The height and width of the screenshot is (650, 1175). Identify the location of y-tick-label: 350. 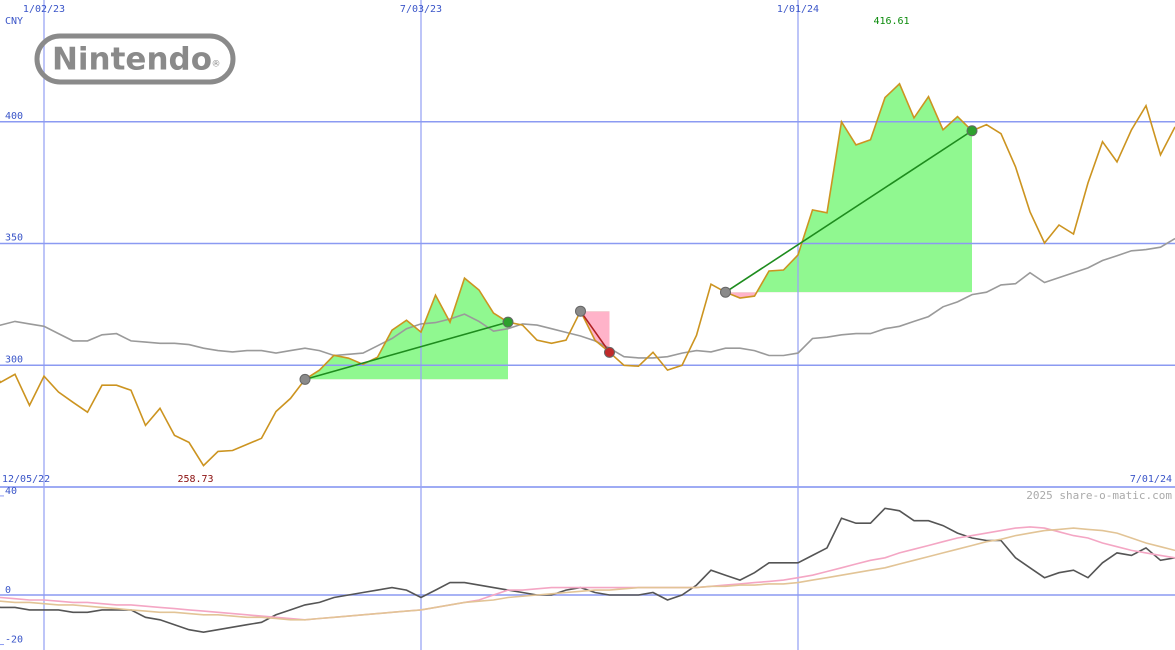
(14, 238).